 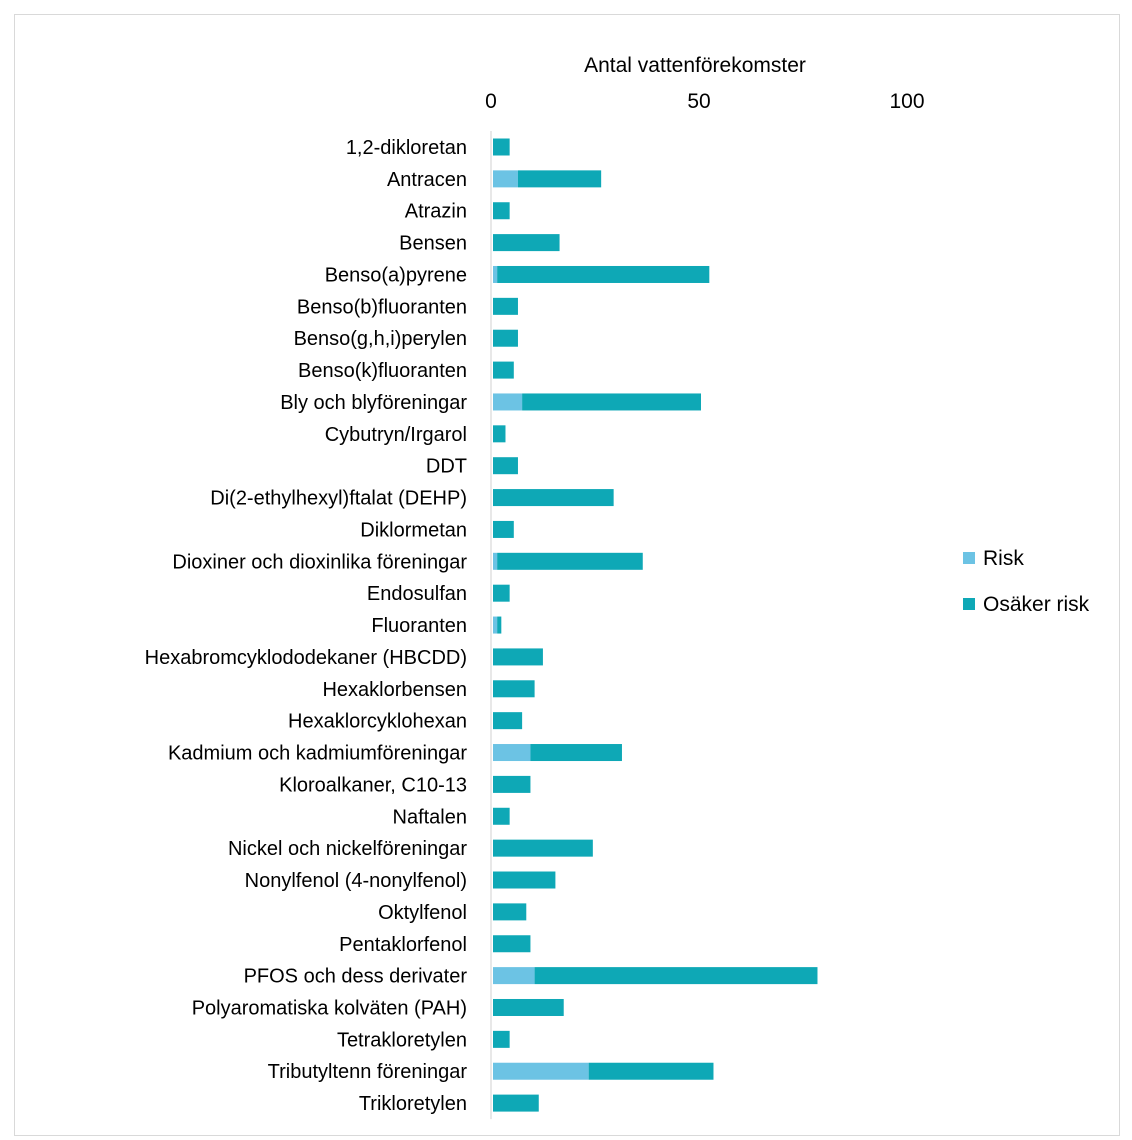 I want to click on category-label: Benso(k)fluoranten, so click(x=382, y=371).